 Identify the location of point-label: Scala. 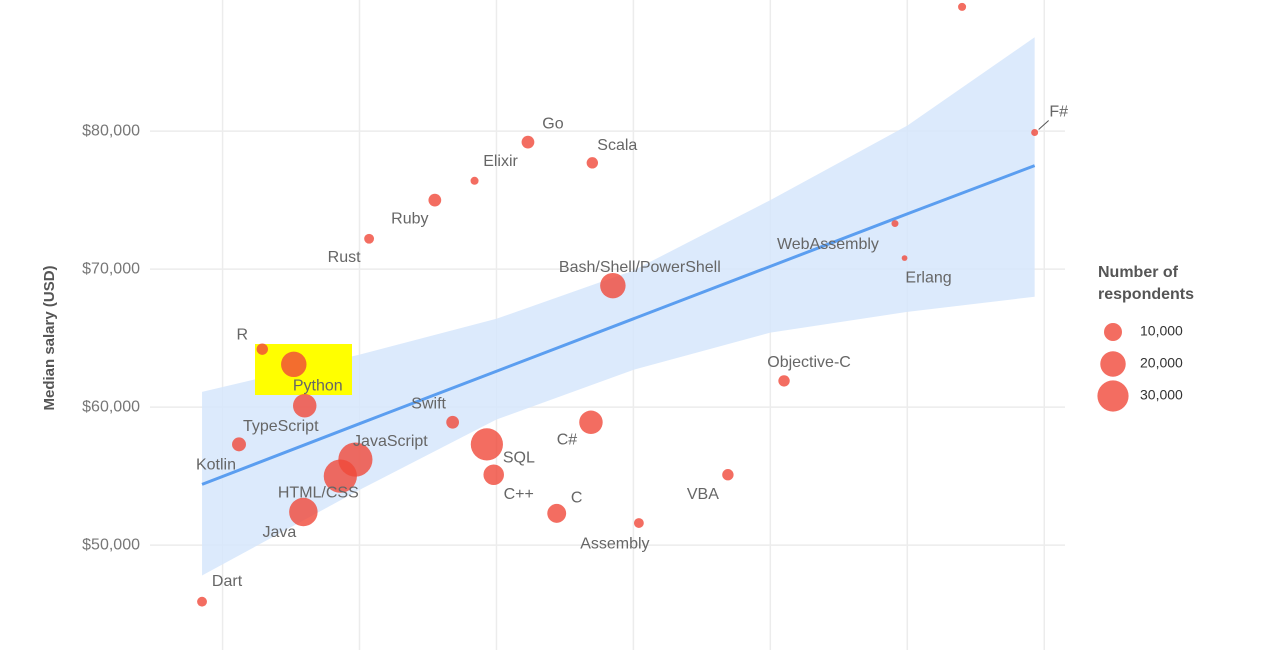
(617, 145).